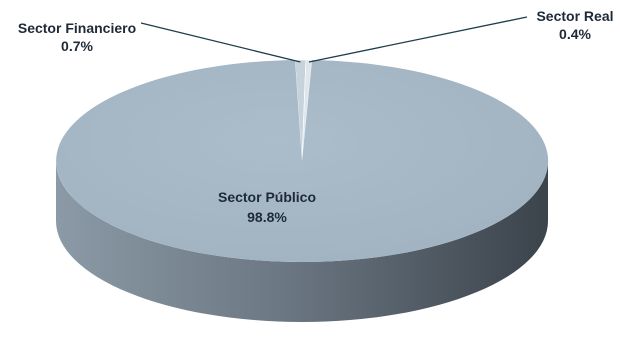  Describe the element at coordinates (574, 25) in the screenshot. I see `slice-label-sector-real: Sector Real 0.4%` at that location.